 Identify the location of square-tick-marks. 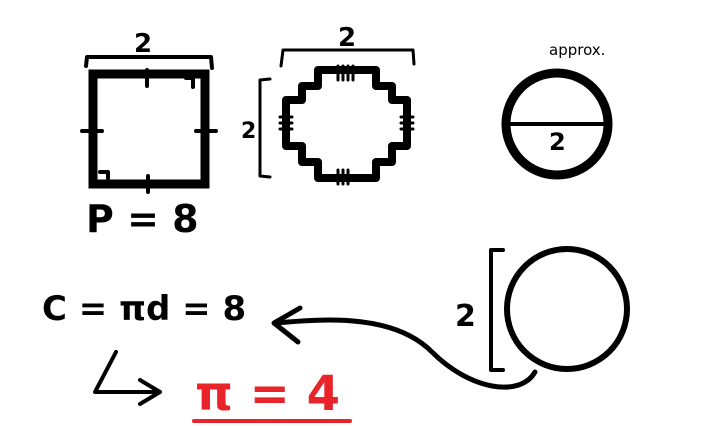
(149, 131).